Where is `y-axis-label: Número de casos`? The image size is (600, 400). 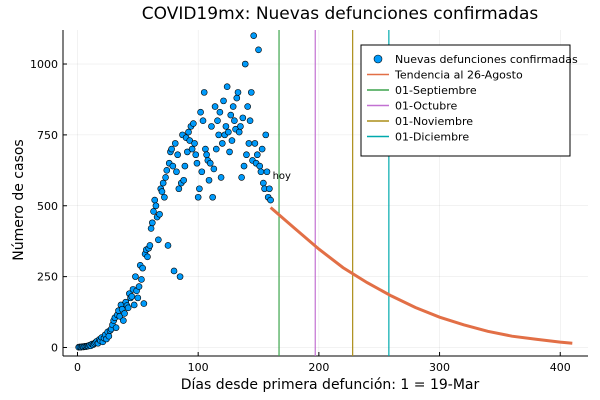 y-axis-label: Número de casos is located at coordinates (19, 199).